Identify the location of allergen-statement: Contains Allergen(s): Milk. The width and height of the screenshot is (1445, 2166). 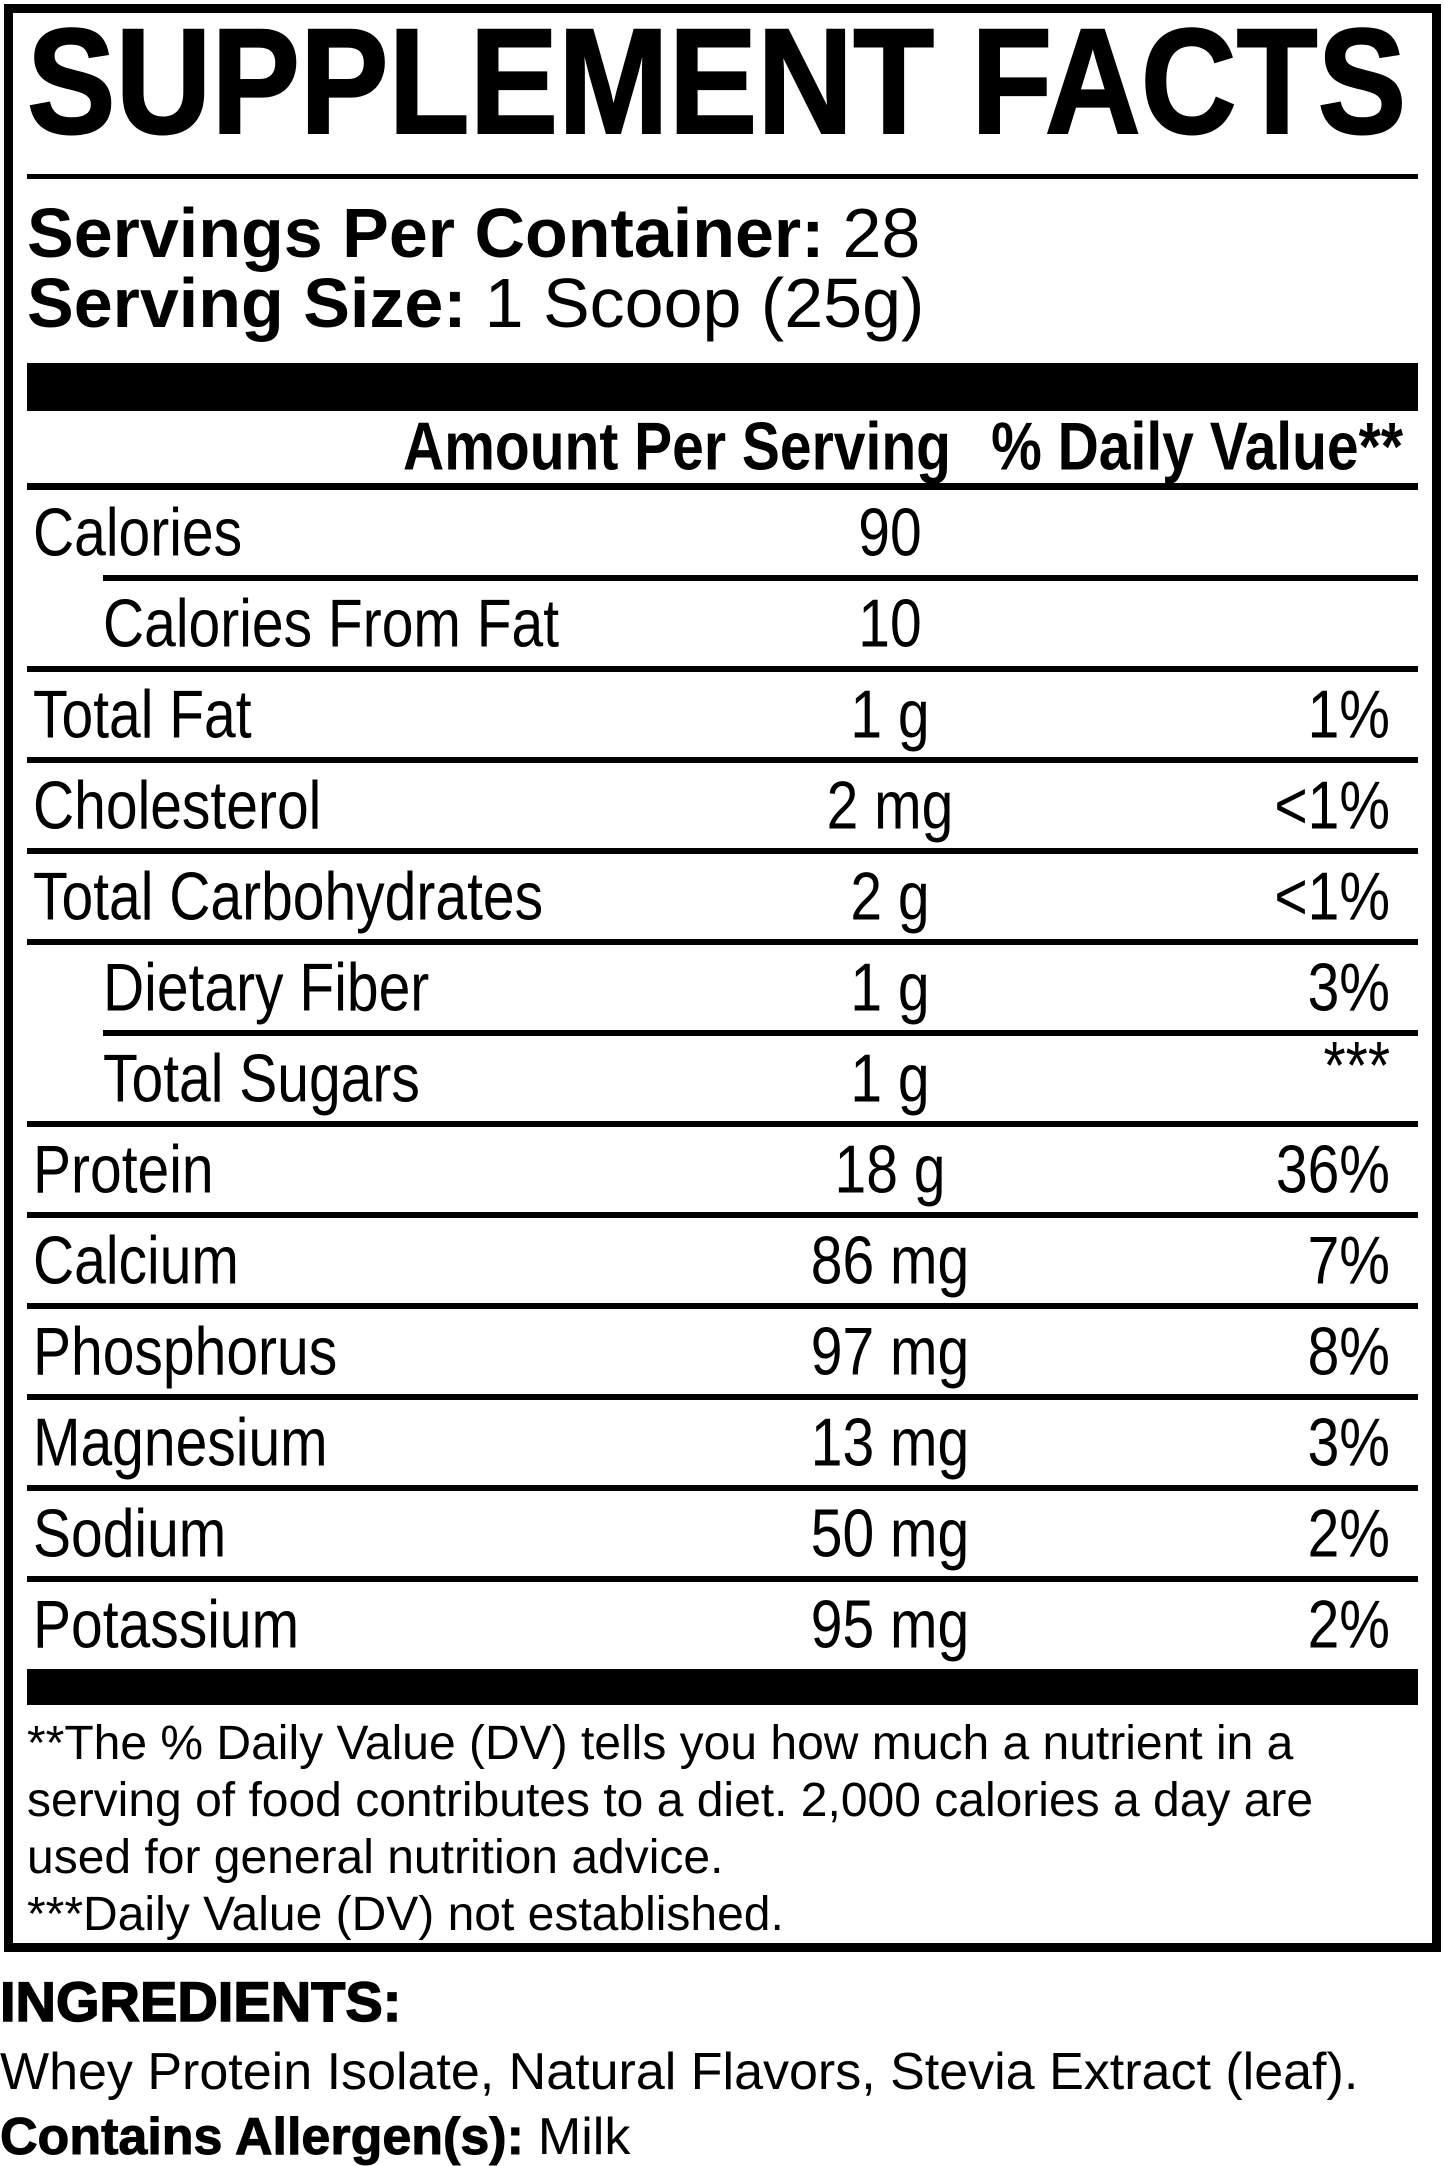
(722, 2137).